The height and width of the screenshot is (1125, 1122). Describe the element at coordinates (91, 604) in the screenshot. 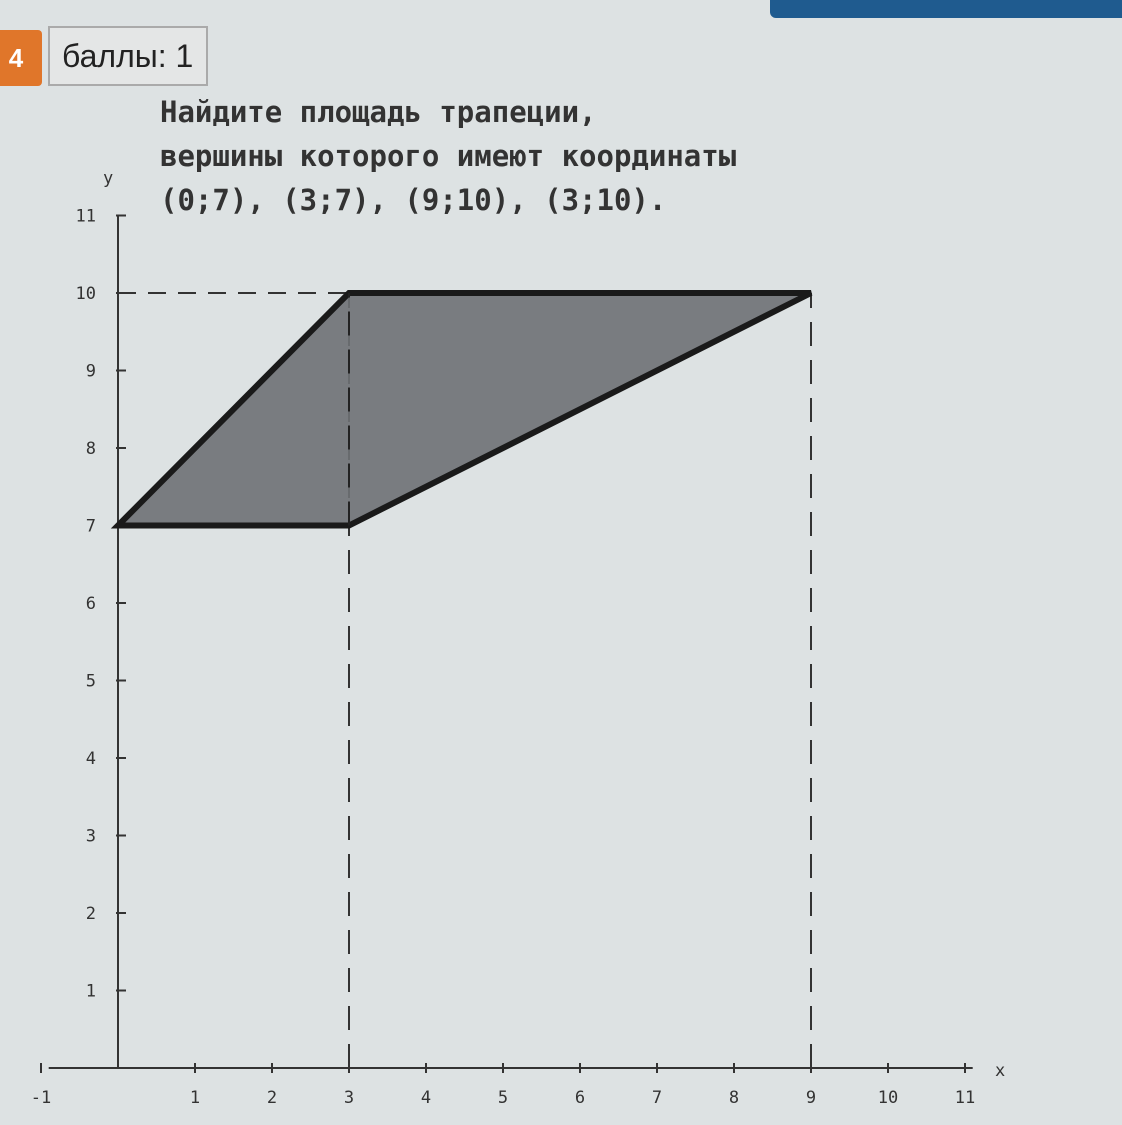

I see `y-tick-label: 6` at that location.